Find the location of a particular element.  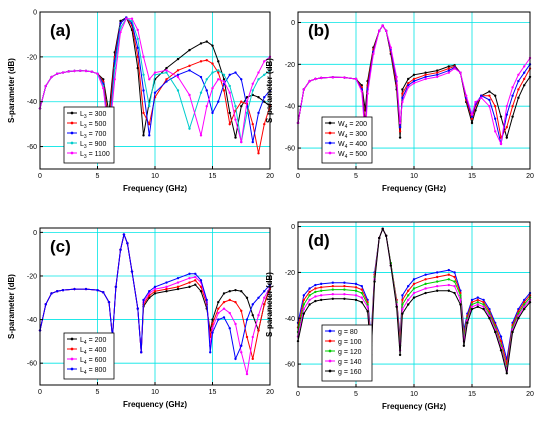

x-tick-label: 0 is located at coordinates (298, 176).